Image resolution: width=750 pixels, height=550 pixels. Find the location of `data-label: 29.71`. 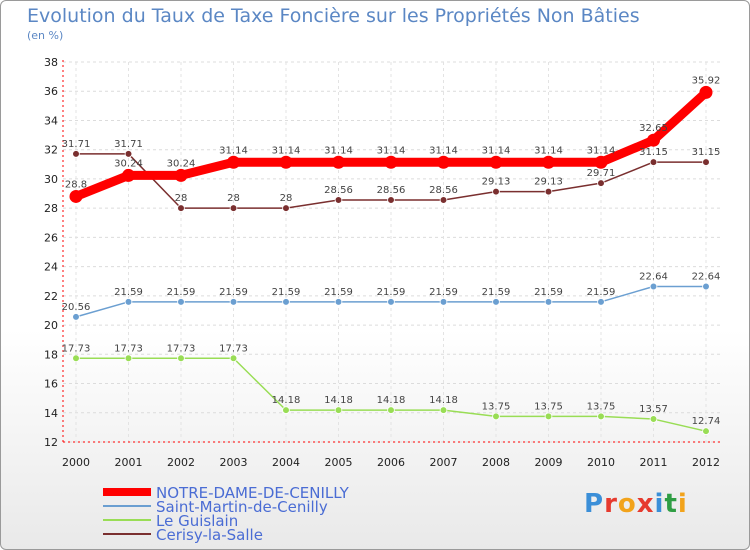

data-label: 29.71 is located at coordinates (601, 173).